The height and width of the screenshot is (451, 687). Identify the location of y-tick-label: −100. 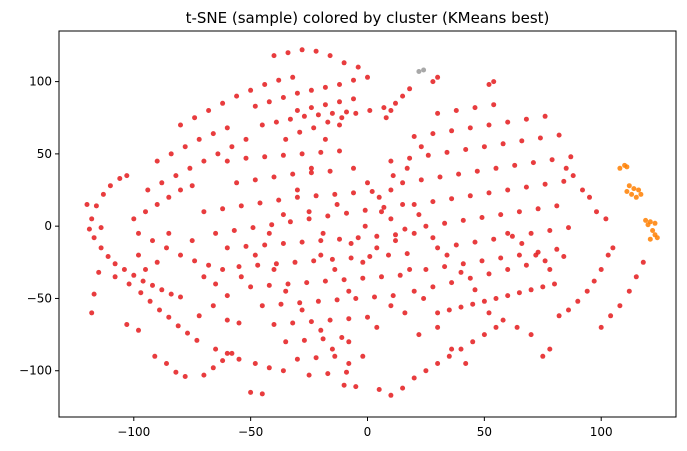
(35, 371).